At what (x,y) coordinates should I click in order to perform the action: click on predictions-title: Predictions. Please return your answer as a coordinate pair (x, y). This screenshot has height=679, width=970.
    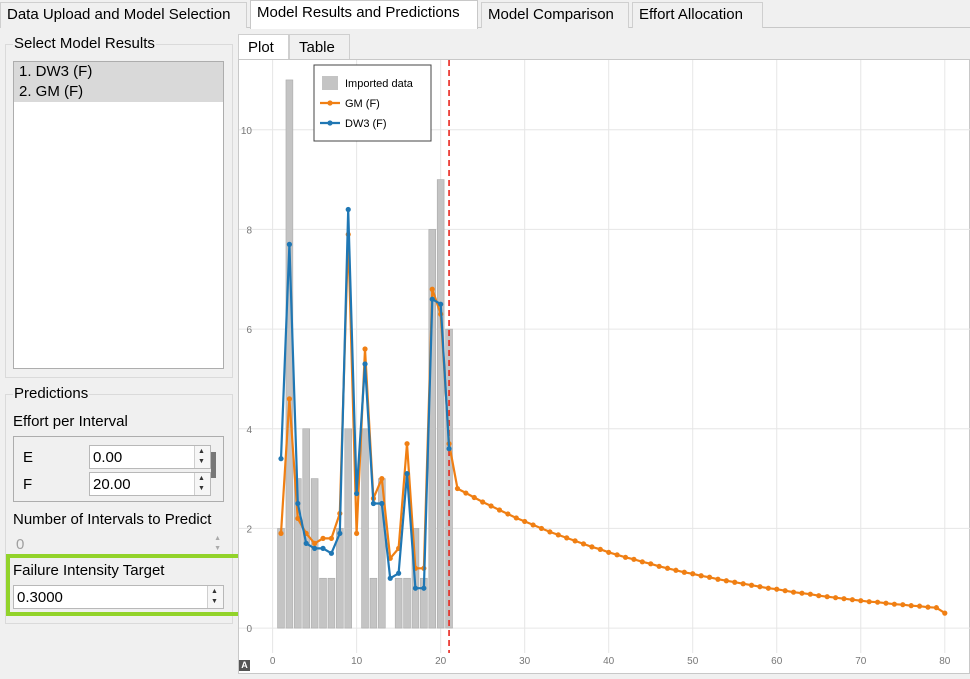
    Looking at the image, I should click on (51, 393).